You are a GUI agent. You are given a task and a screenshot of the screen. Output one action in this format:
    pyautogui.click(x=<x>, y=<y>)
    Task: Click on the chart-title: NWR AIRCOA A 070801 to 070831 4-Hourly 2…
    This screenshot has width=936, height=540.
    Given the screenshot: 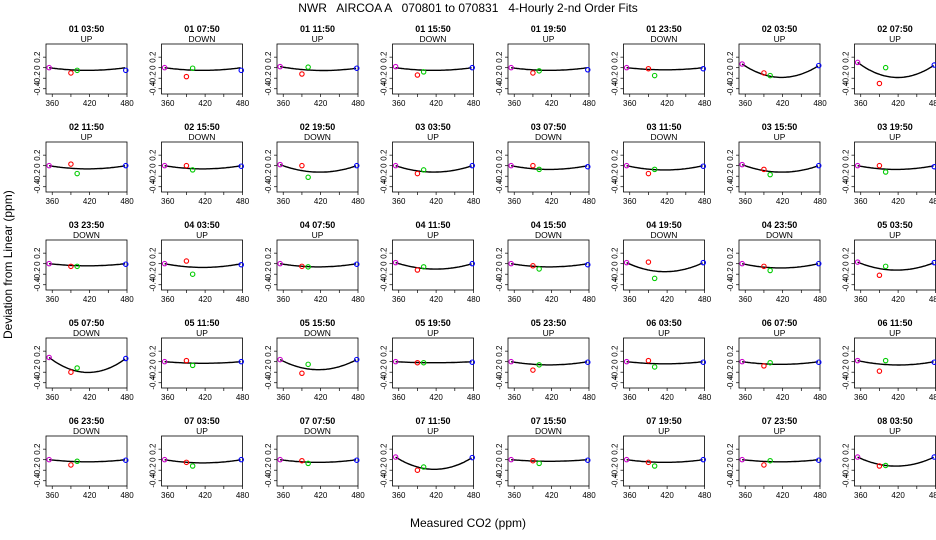 What is the action you would take?
    pyautogui.click(x=468, y=8)
    